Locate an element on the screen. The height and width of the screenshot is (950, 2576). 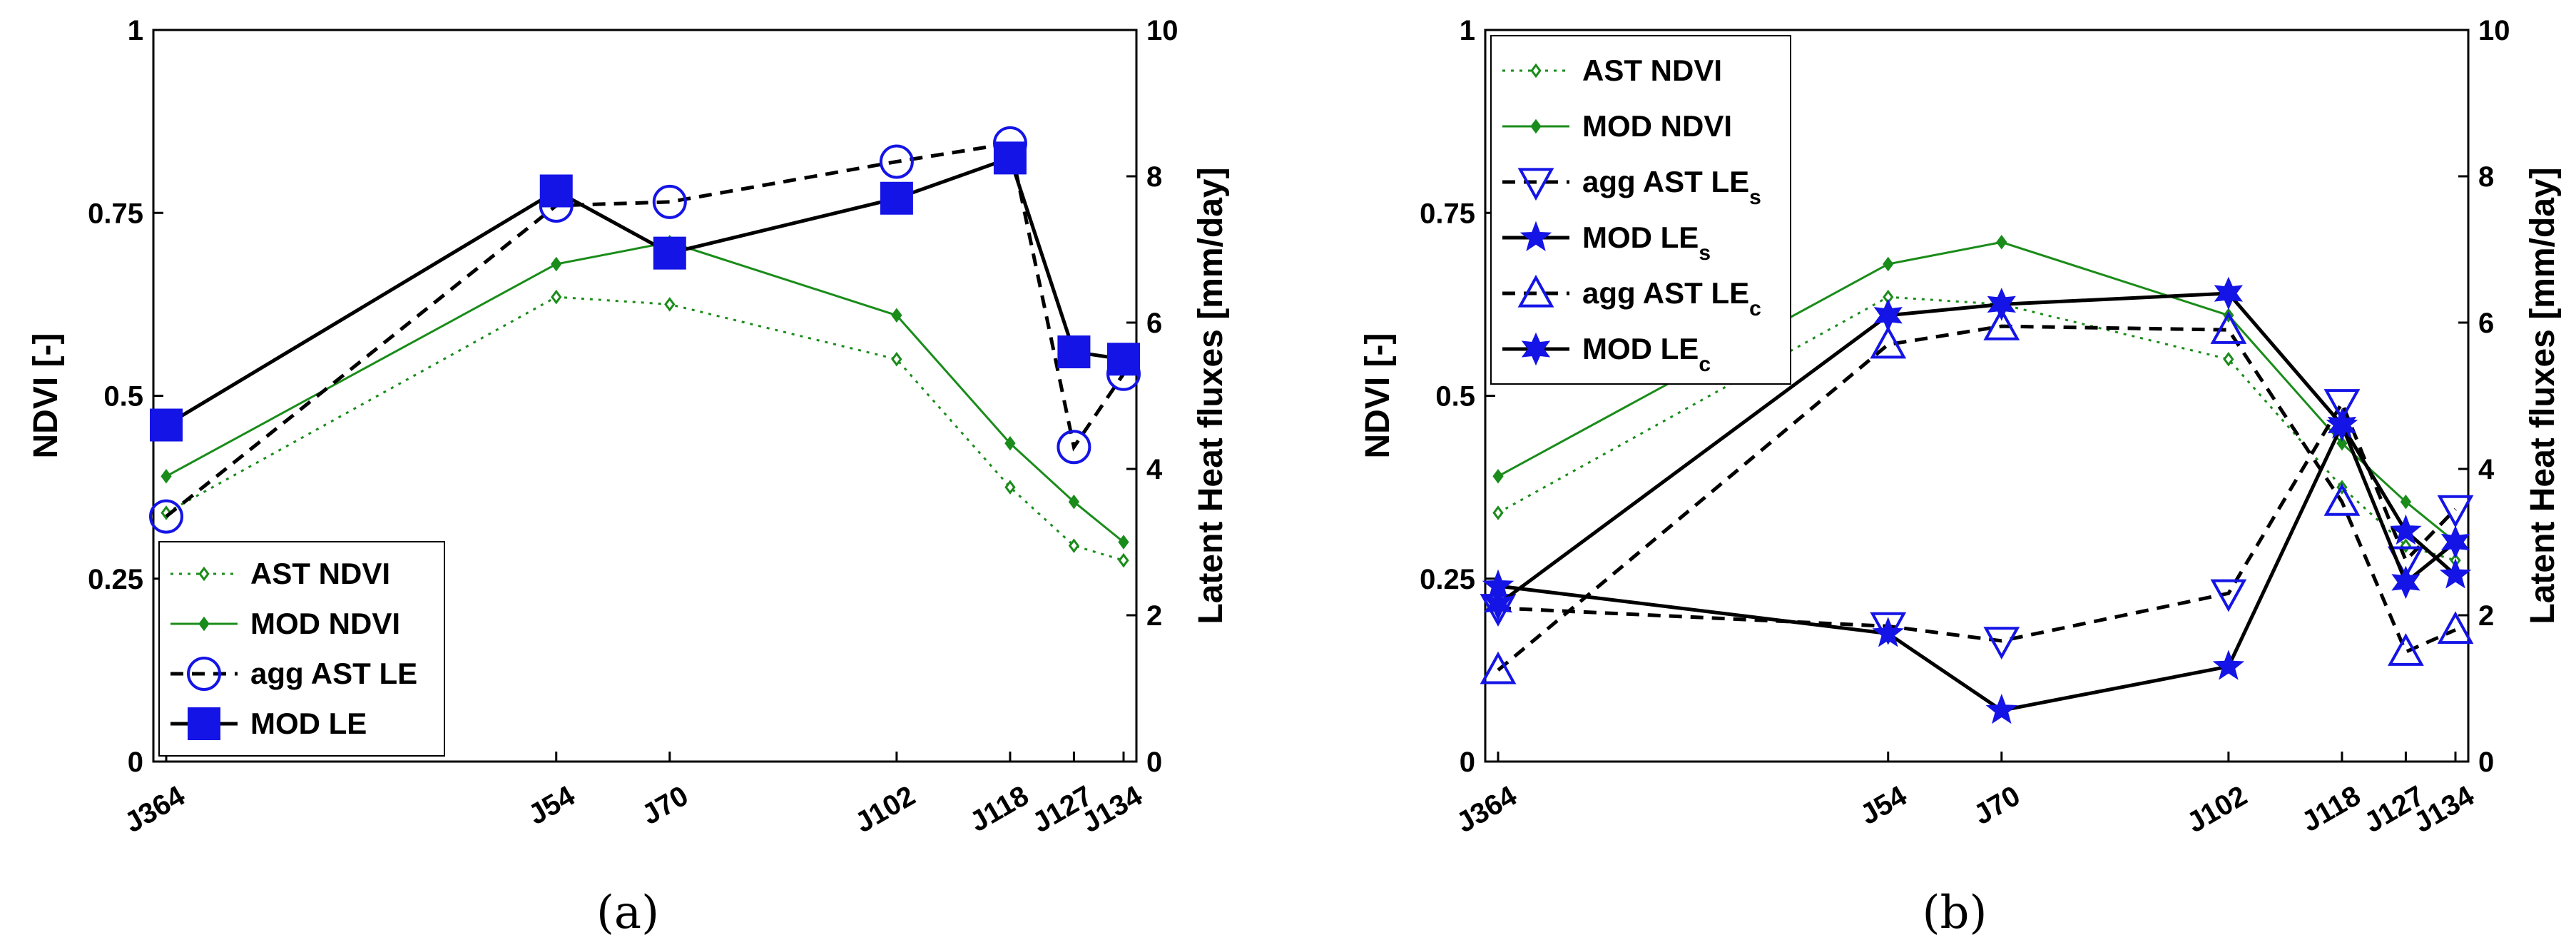
legend-label: MOD LEs is located at coordinates (1646, 243).